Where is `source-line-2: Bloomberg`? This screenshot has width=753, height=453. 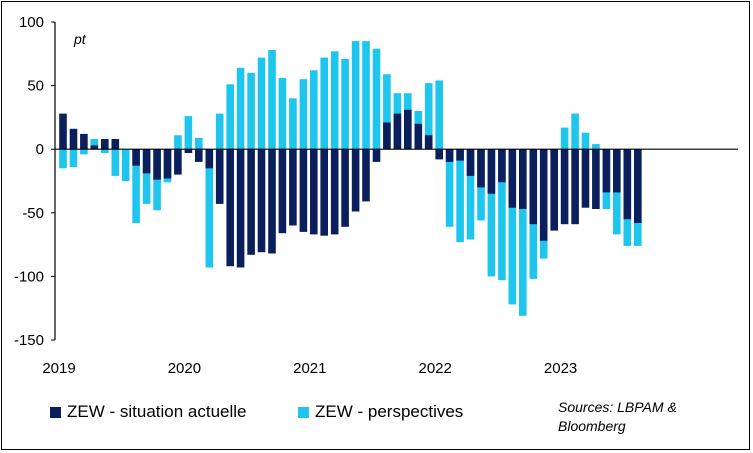 source-line-2: Bloomberg is located at coordinates (592, 426).